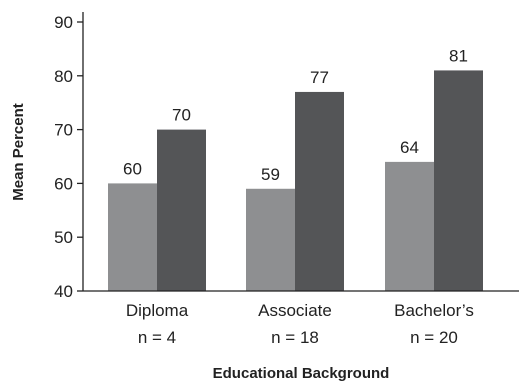 The image size is (527, 382). I want to click on bar-value-label: 64, so click(409, 147).